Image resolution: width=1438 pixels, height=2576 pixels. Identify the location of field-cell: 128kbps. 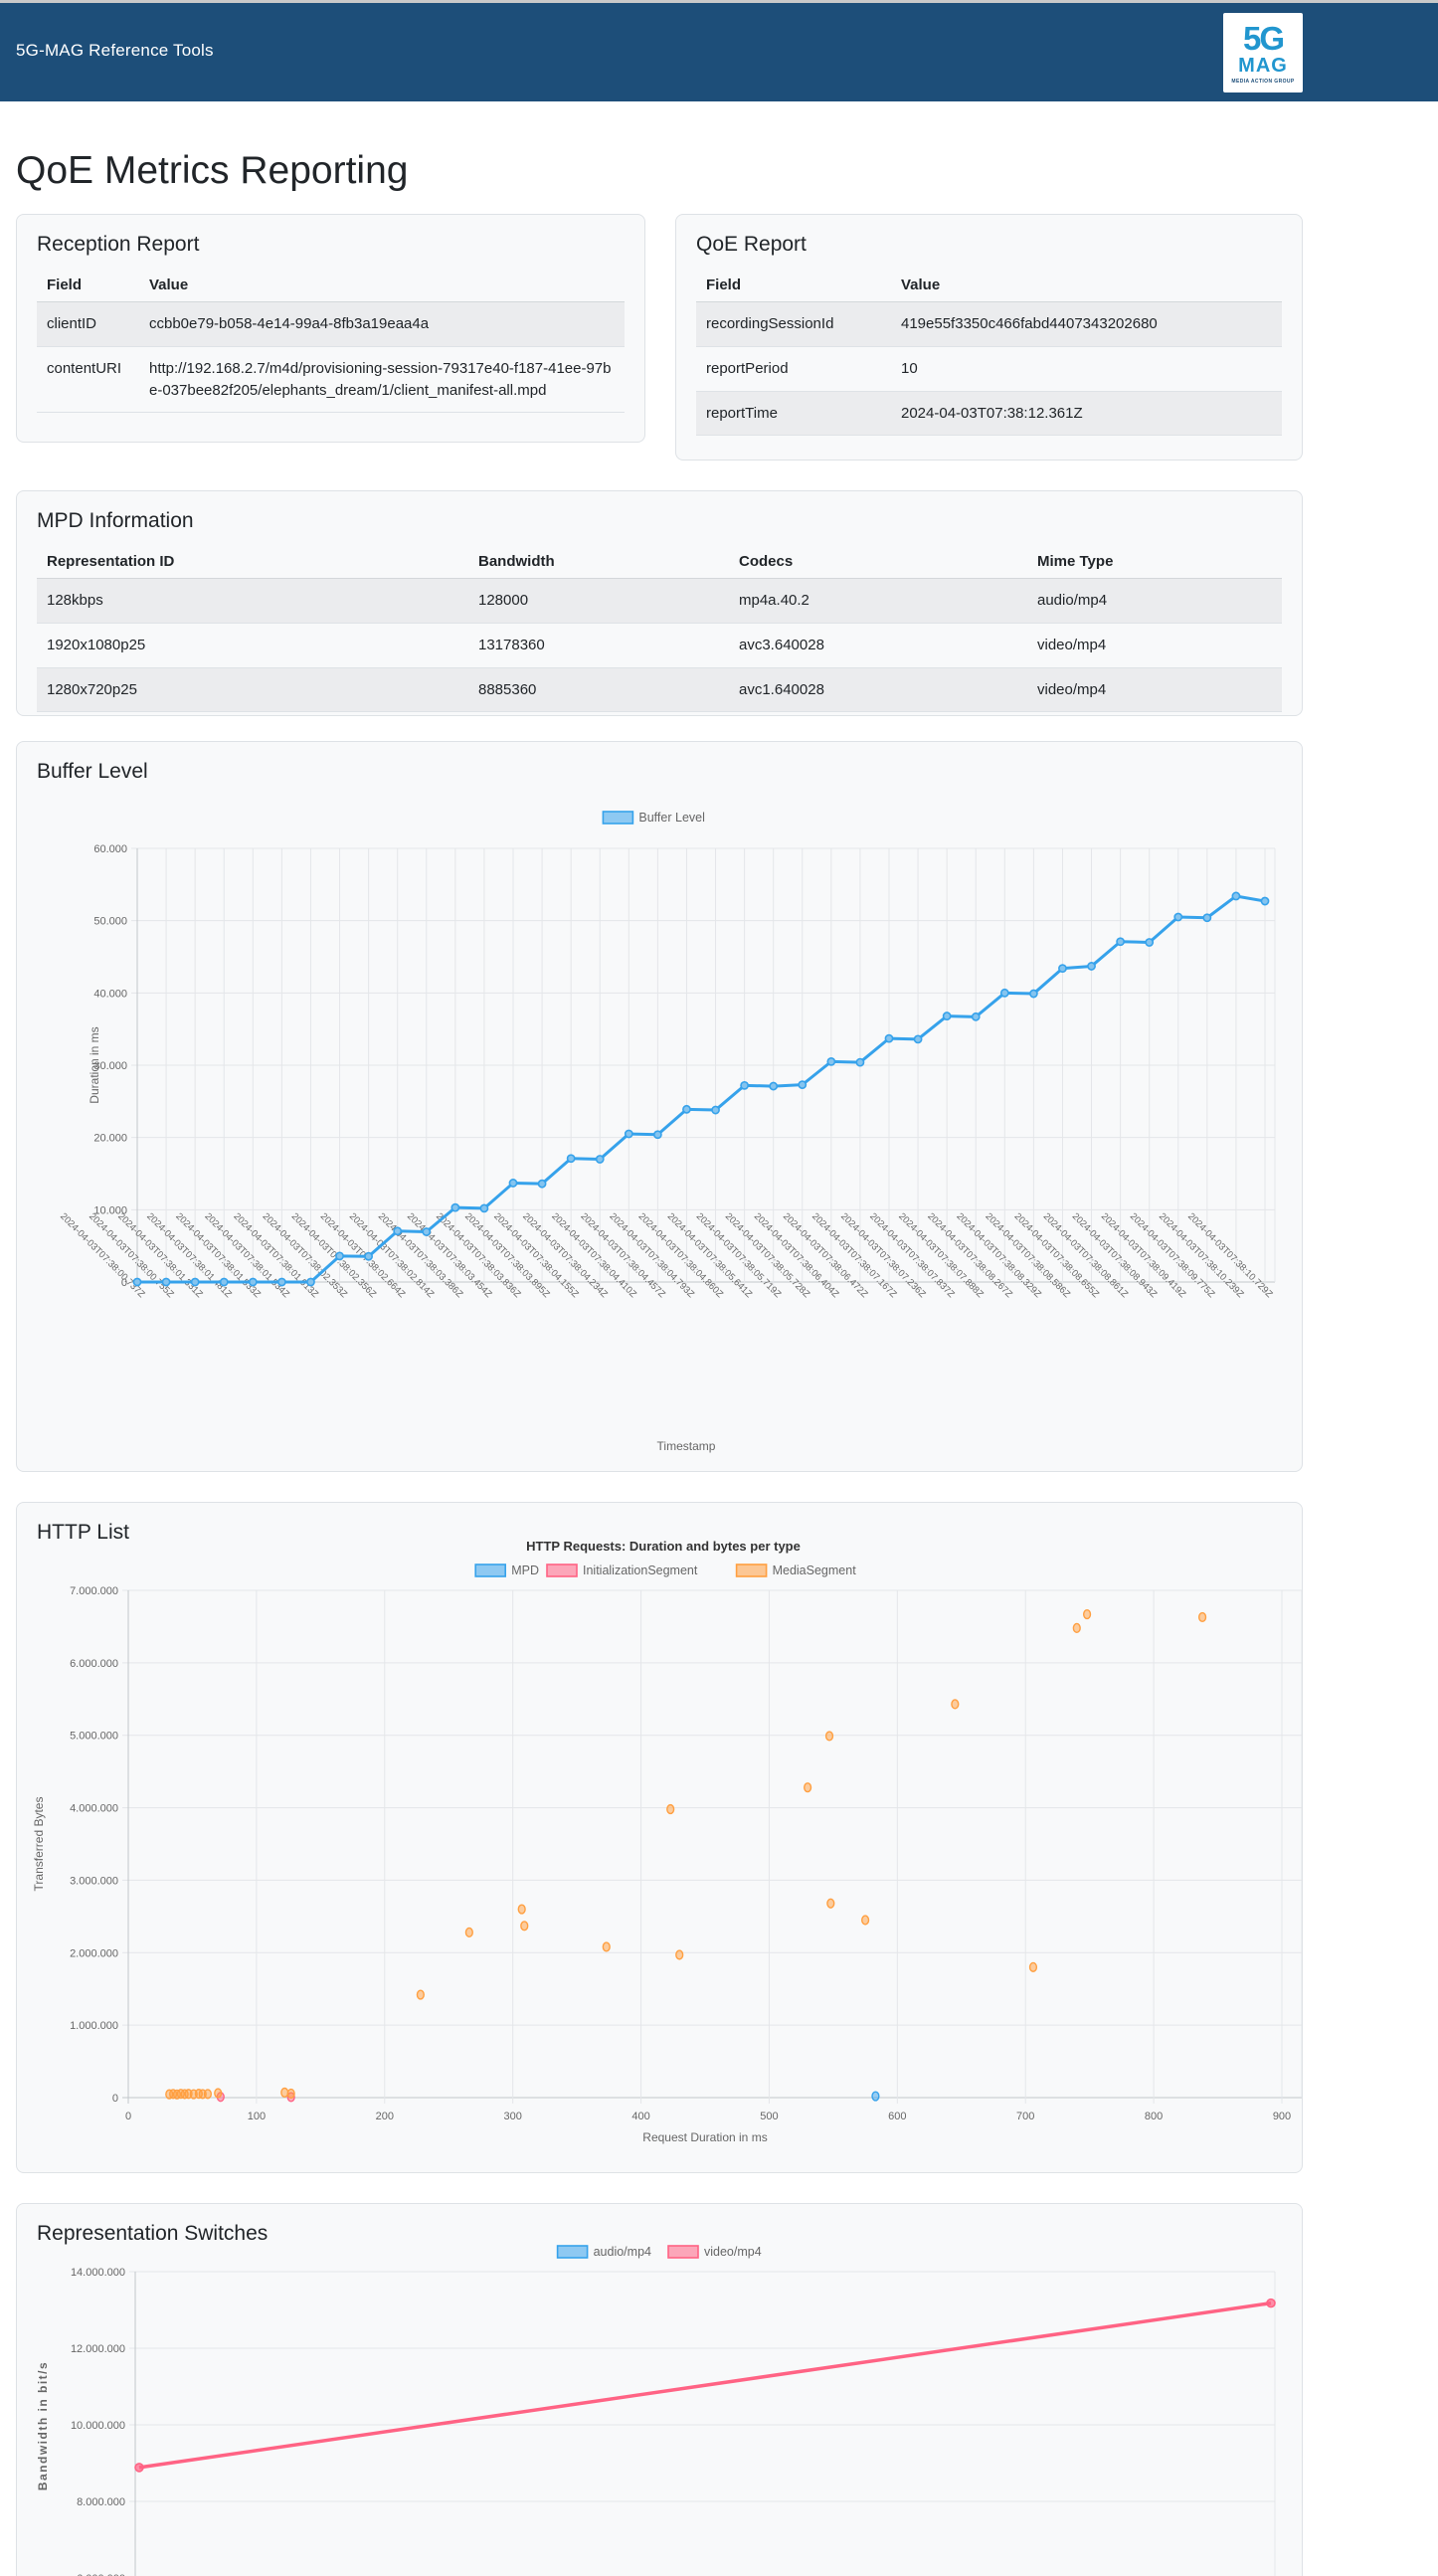
(252, 601).